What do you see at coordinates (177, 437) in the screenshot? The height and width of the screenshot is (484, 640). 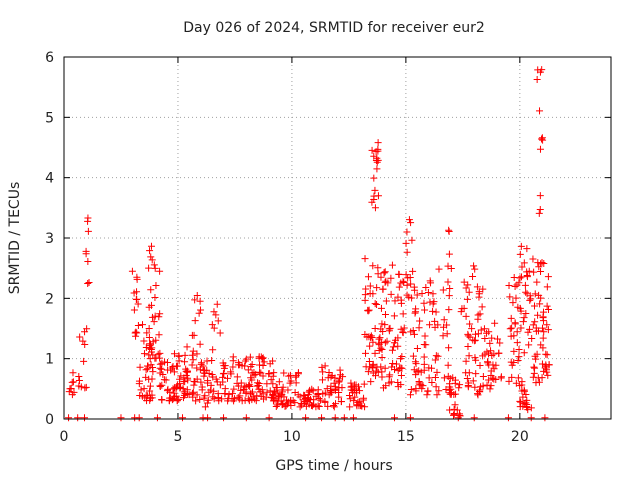 I see `x-tick-label: 5` at bounding box center [177, 437].